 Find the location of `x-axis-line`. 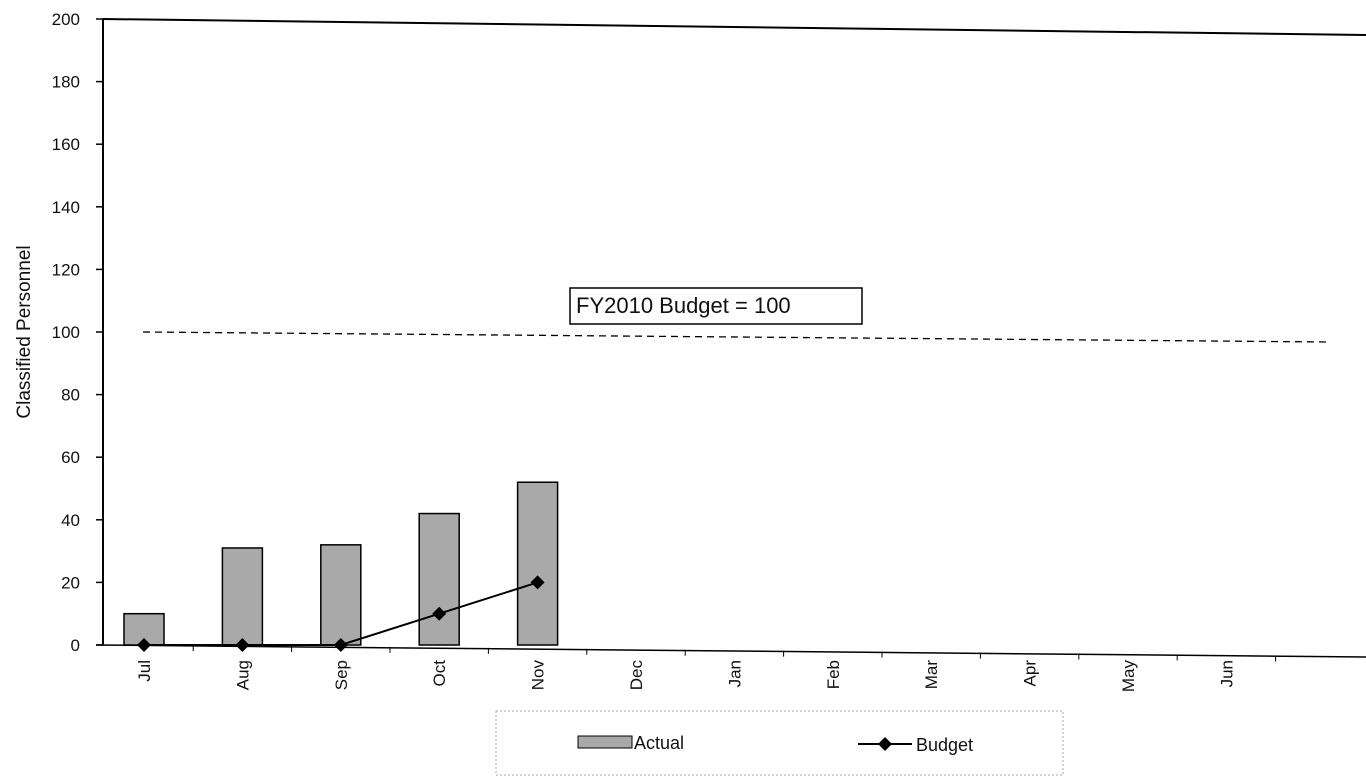

x-axis-line is located at coordinates (730, 651).